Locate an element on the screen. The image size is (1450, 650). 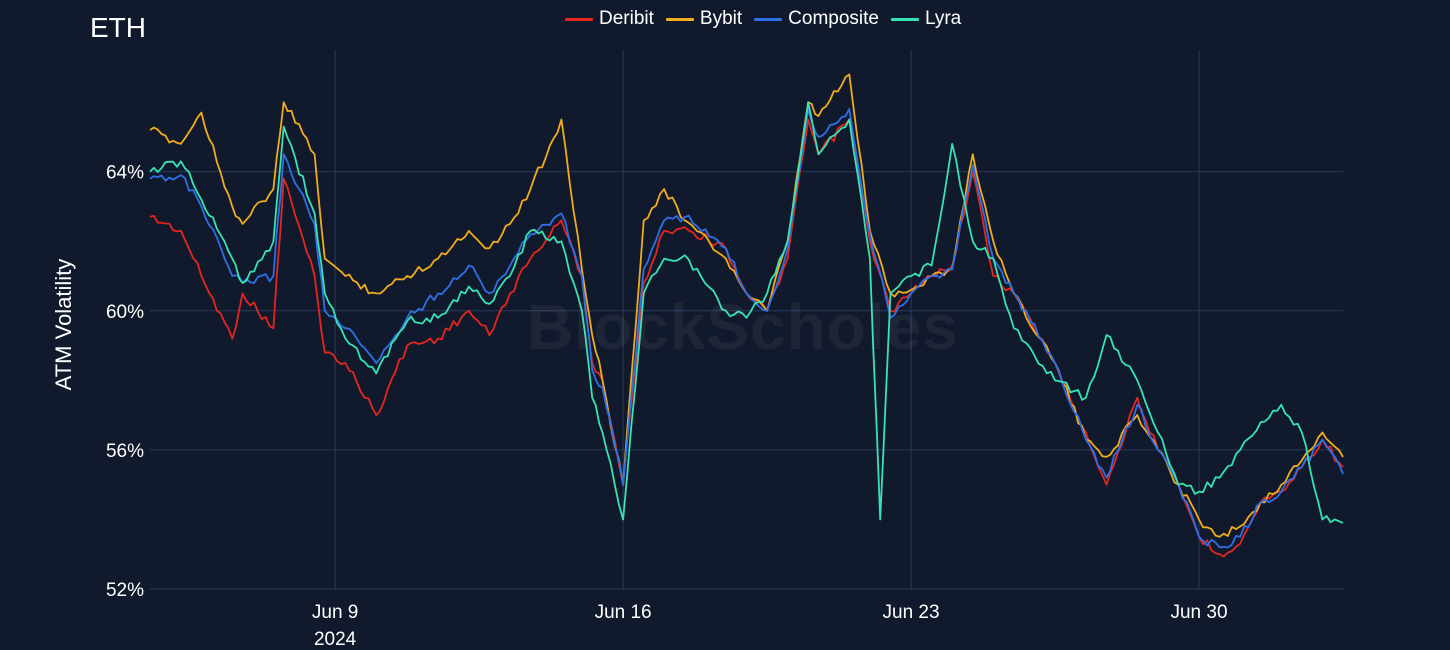
y-tick-label: 56% is located at coordinates (125, 451).